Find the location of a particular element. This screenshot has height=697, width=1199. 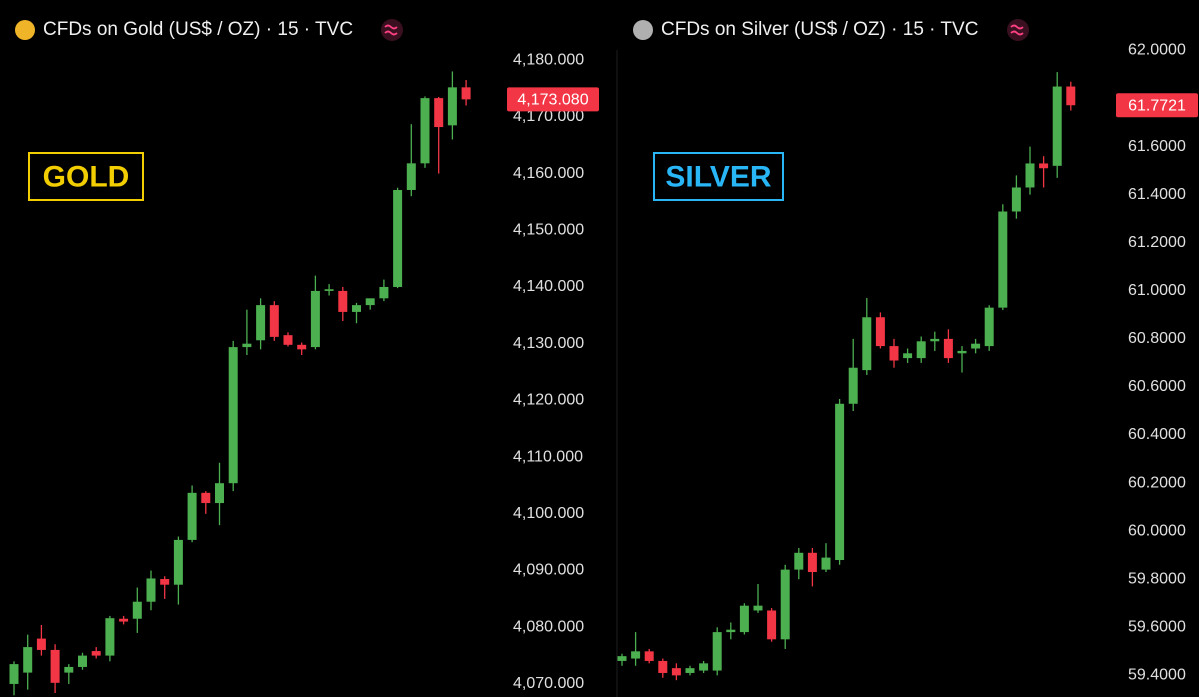

y-tick-label: 62.0000 is located at coordinates (1157, 50).